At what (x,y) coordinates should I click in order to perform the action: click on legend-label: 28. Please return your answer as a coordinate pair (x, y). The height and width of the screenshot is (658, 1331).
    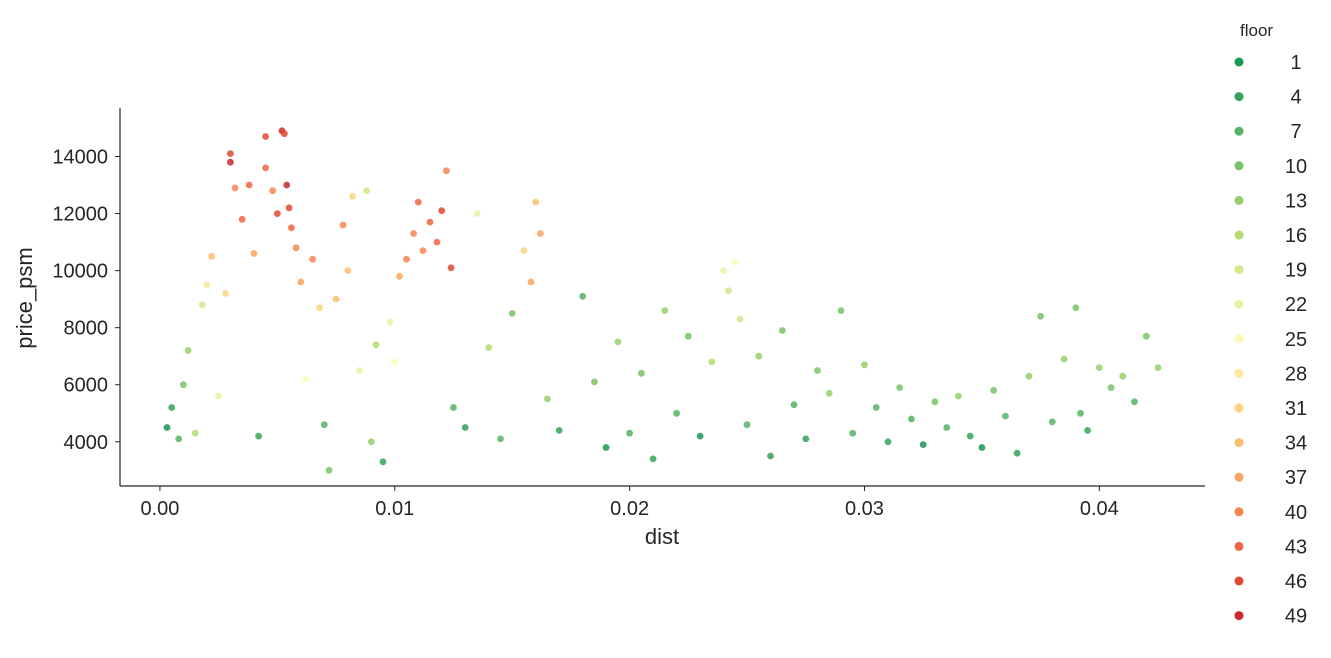
    Looking at the image, I should click on (1296, 374).